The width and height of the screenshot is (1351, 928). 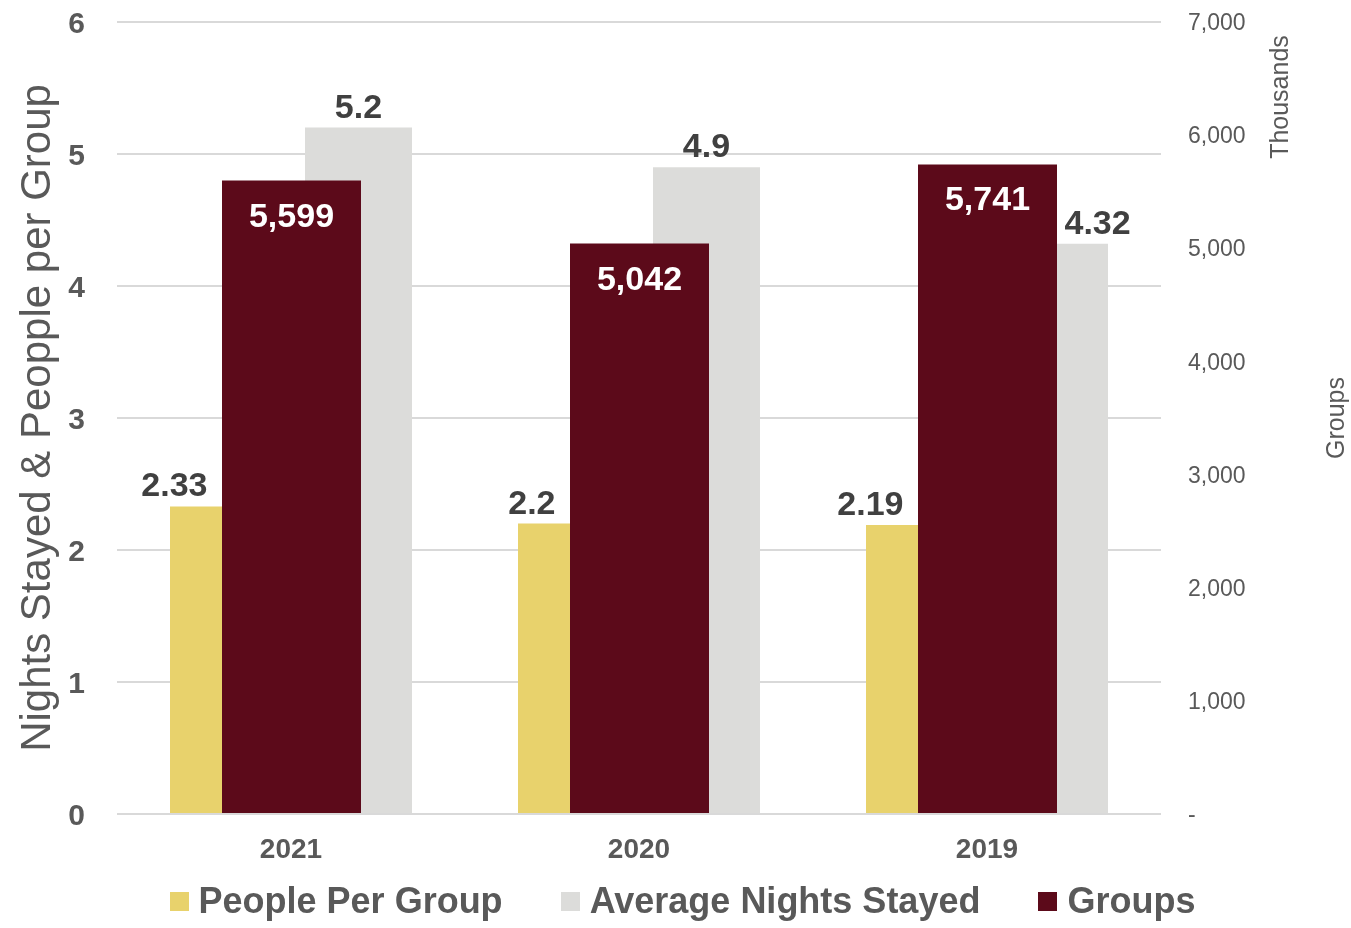 What do you see at coordinates (1217, 22) in the screenshot?
I see `y2-tick-label: 7,000` at bounding box center [1217, 22].